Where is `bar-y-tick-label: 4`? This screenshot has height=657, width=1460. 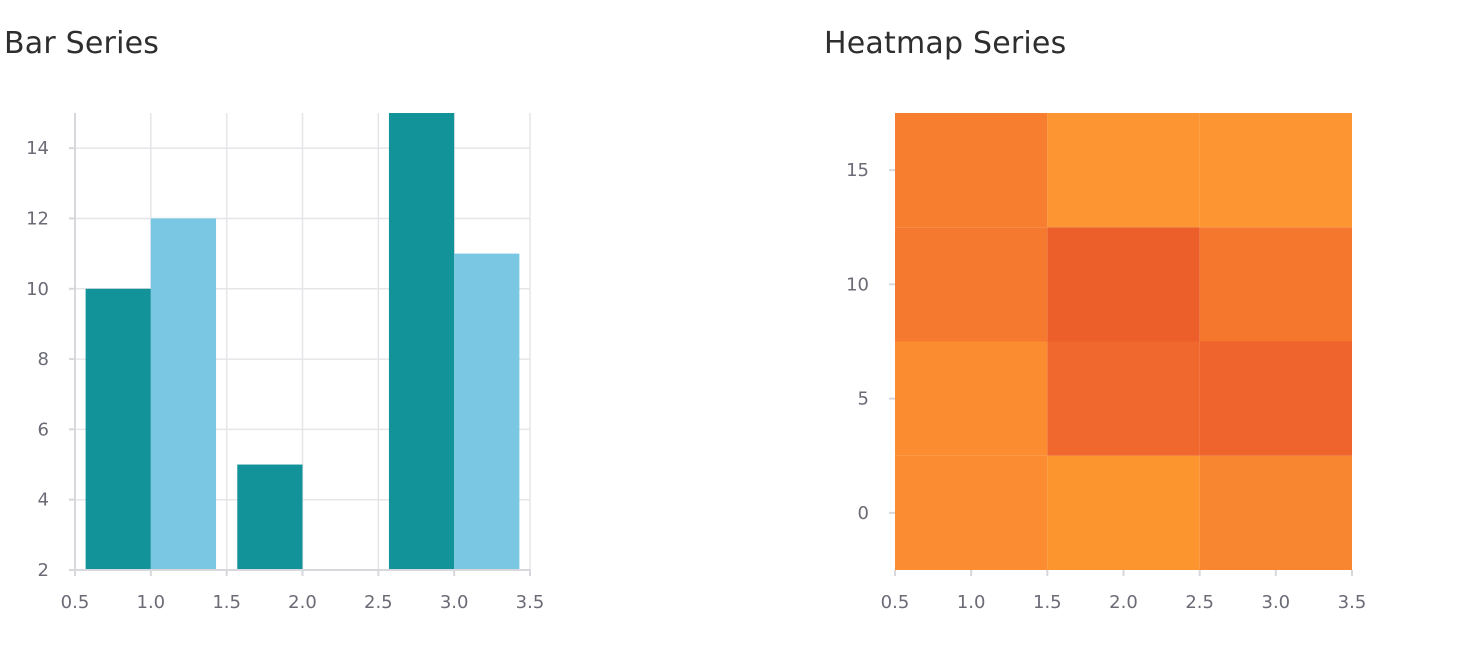
bar-y-tick-label: 4 is located at coordinates (43, 500).